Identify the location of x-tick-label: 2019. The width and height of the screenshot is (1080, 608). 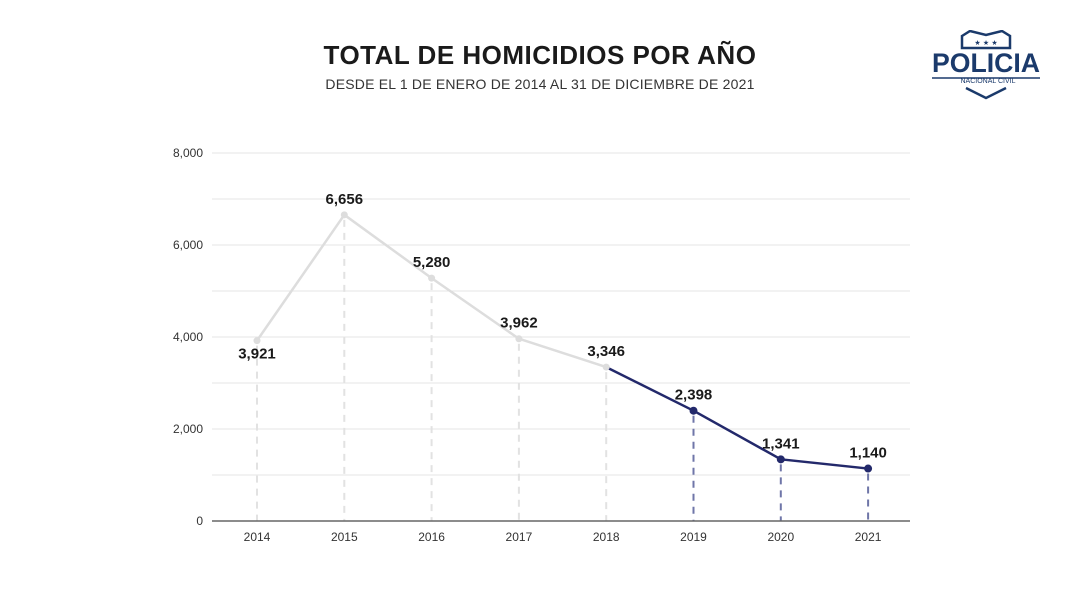
(693, 537).